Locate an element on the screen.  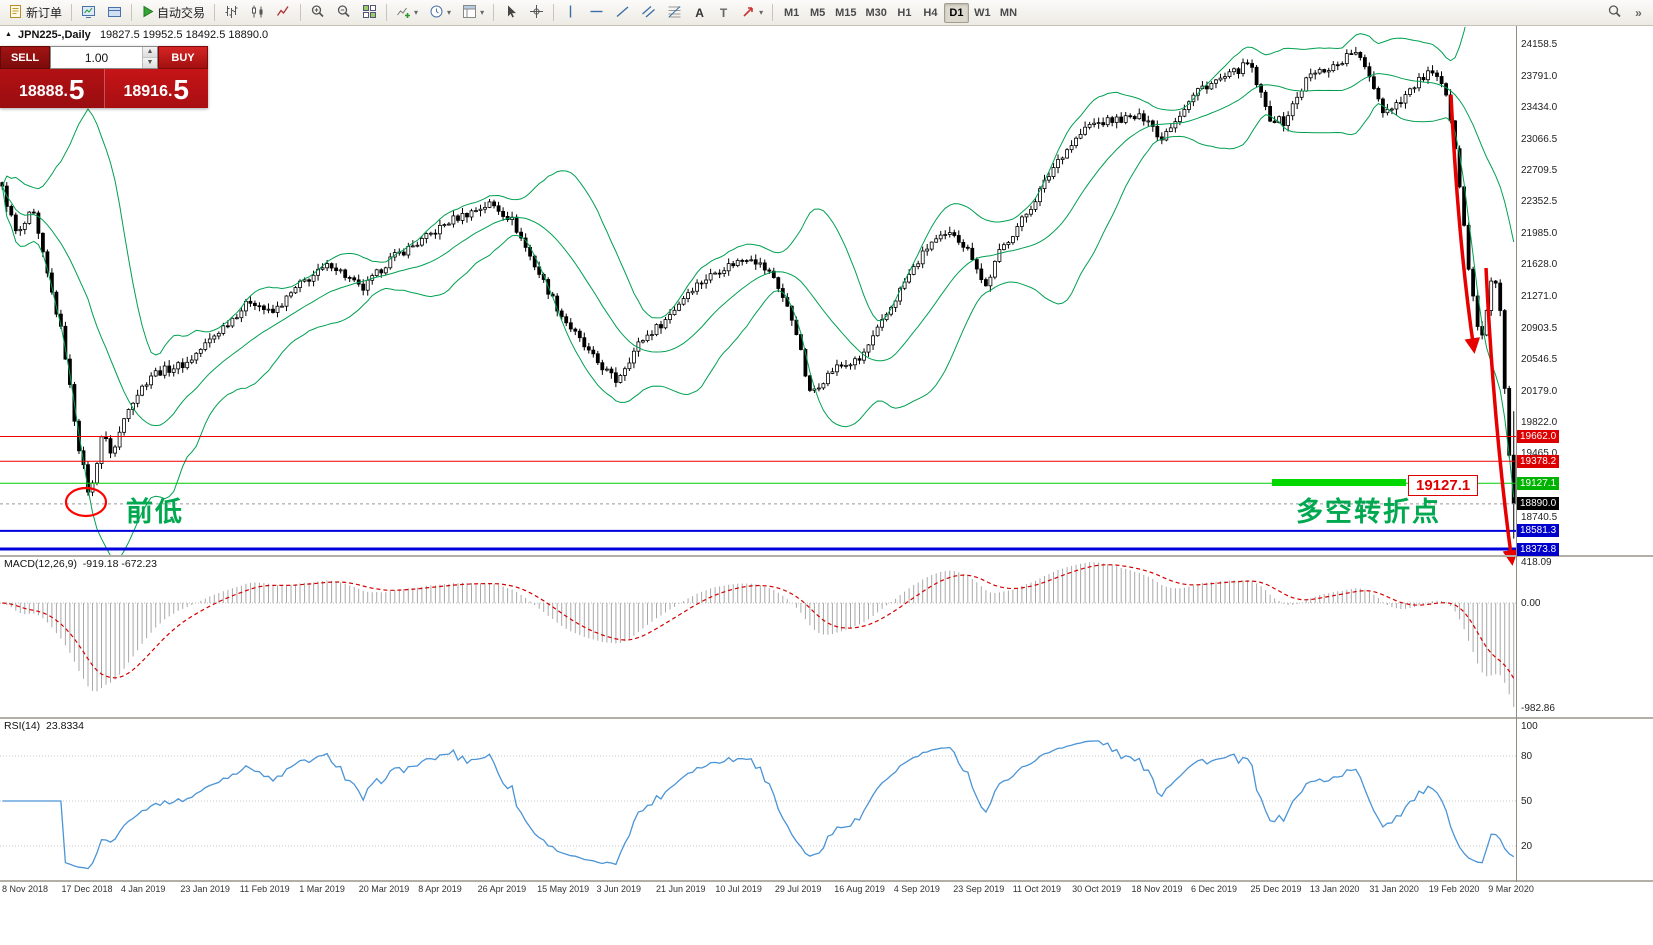
sell-price-display: 18888. 5 is located at coordinates (52, 88).